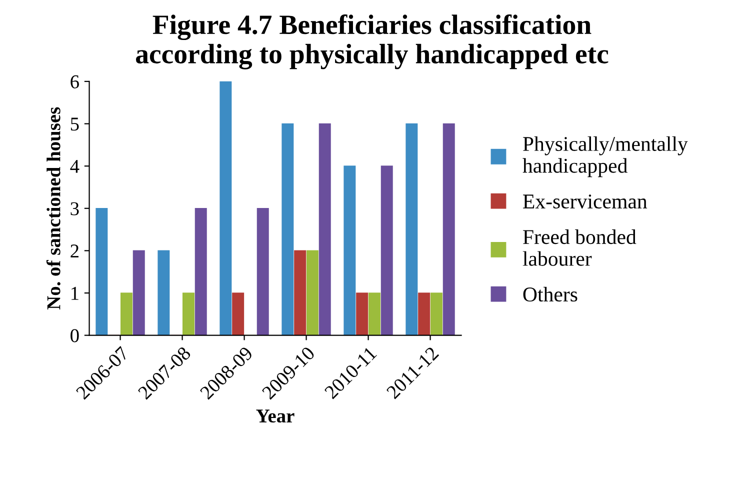 Image resolution: width=744 pixels, height=479 pixels. What do you see at coordinates (53, 208) in the screenshot?
I see `y-axis-title: No. of sanctioned houses` at bounding box center [53, 208].